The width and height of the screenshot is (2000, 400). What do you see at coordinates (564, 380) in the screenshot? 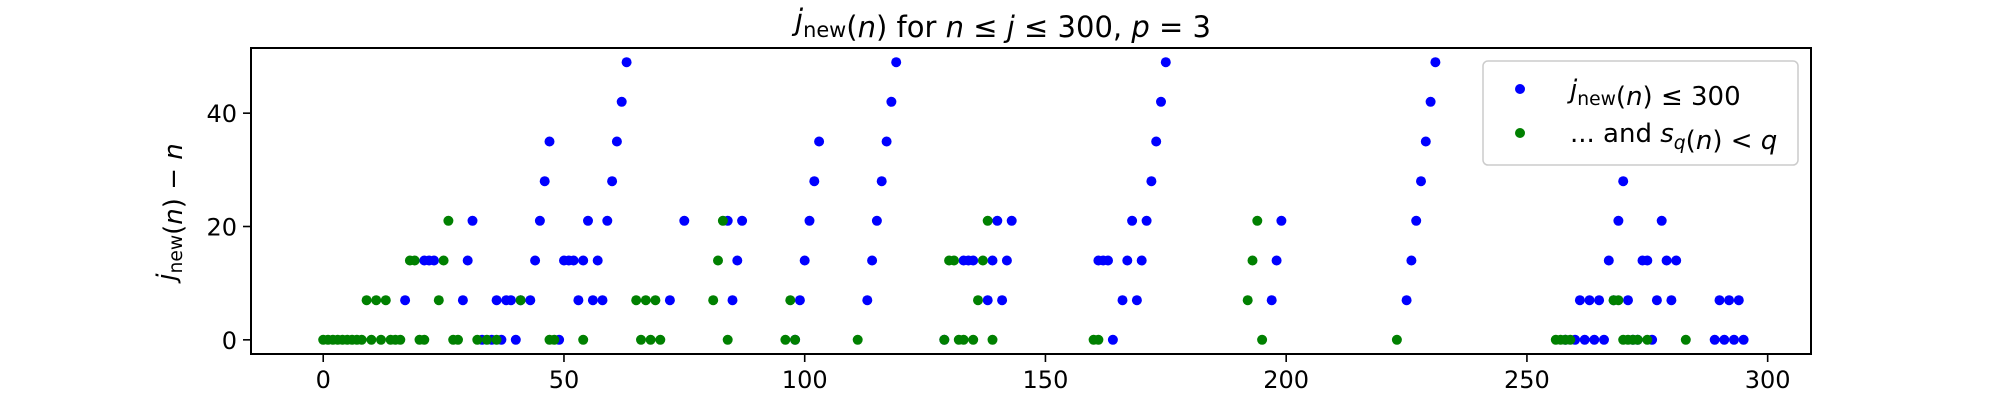
I see `x-tick-label: 50` at bounding box center [564, 380].